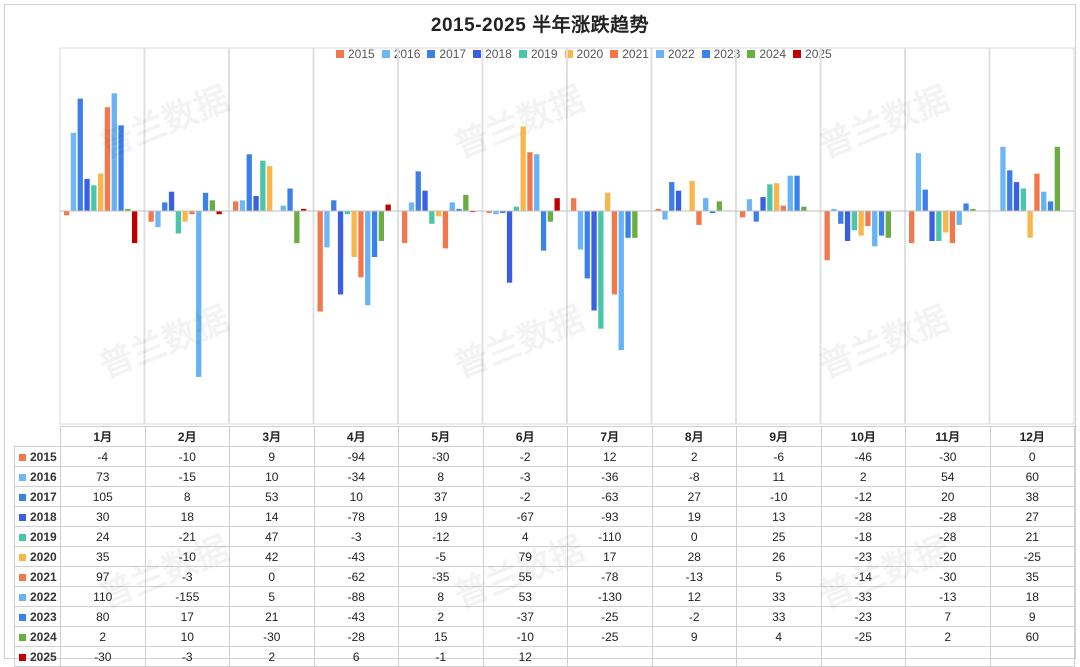 The image size is (1080, 667). What do you see at coordinates (863, 596) in the screenshot?
I see `data-label: -33` at bounding box center [863, 596].